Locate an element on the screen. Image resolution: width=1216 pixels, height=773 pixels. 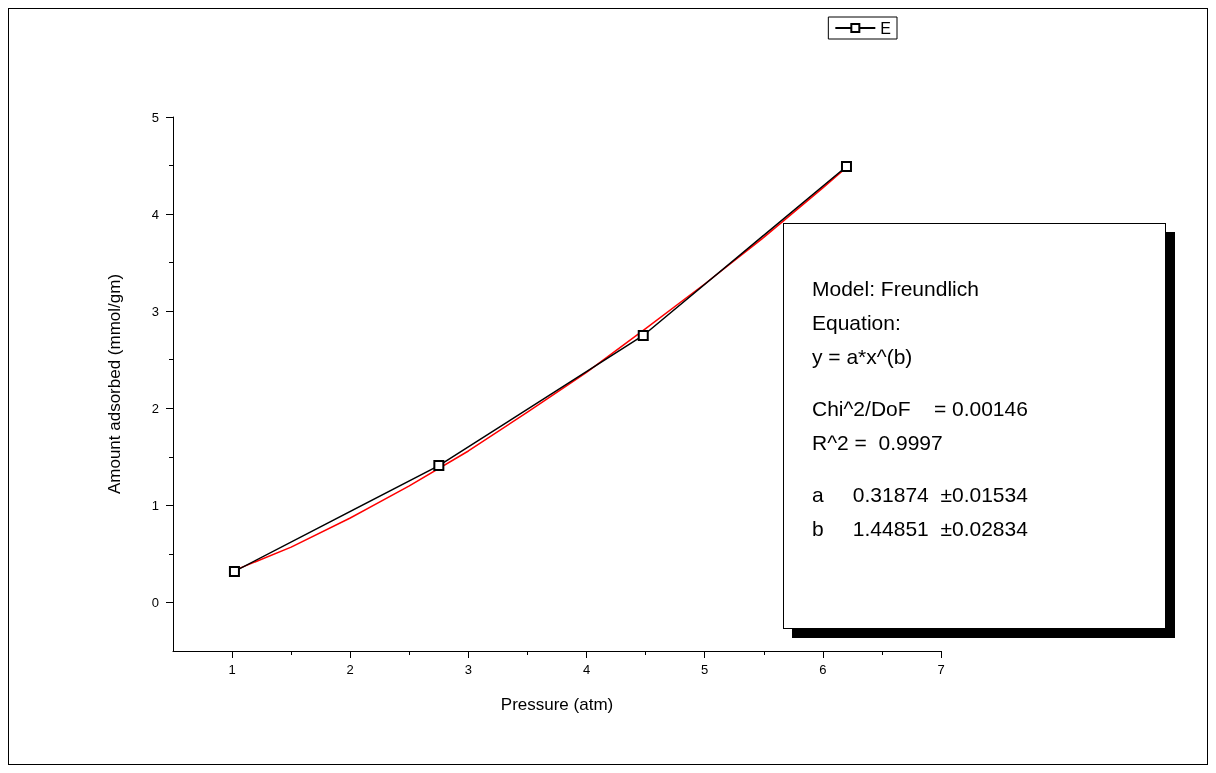
y-tick-label: 4 is located at coordinates (155, 214).